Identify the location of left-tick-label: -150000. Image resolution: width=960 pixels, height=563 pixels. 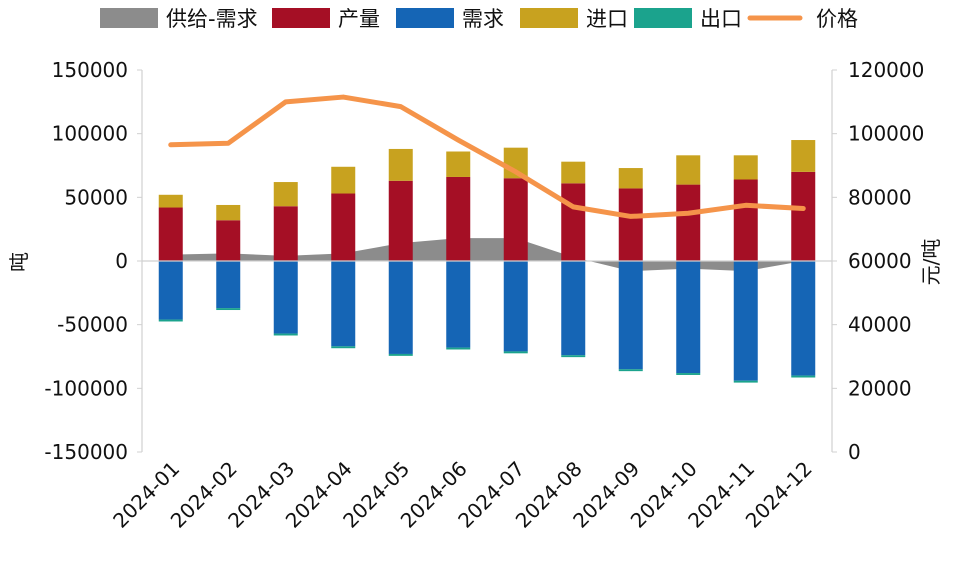
(86, 452).